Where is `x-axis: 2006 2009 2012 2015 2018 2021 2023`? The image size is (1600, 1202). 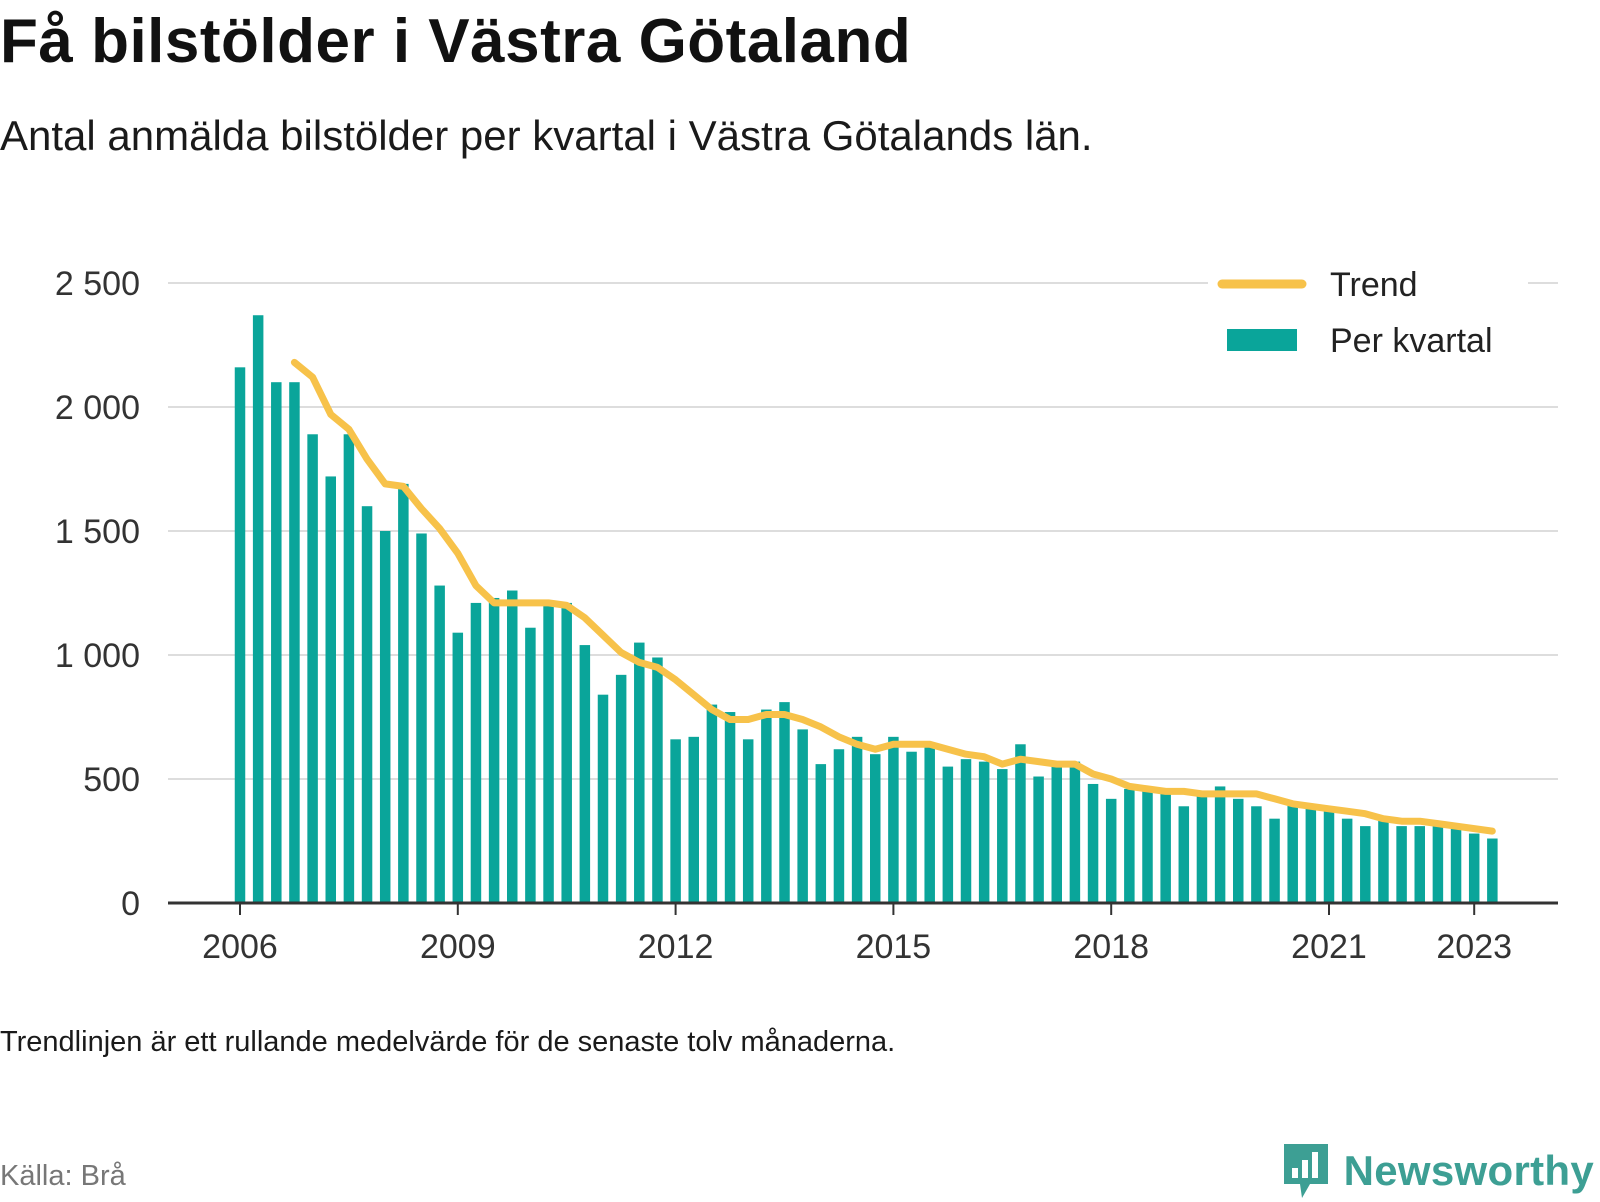
x-axis: 2006 2009 2012 2015 2018 2021 2023 is located at coordinates (863, 933).